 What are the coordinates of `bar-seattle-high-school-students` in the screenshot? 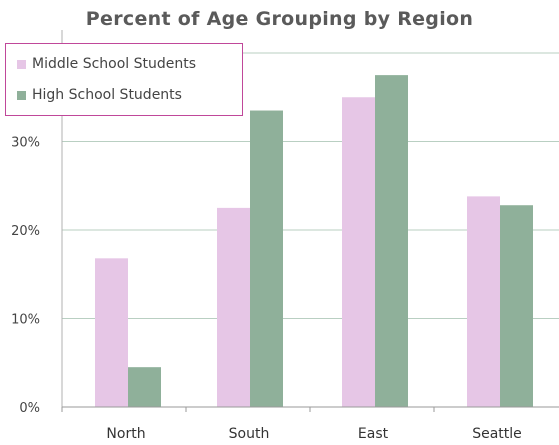 It's located at (516, 306).